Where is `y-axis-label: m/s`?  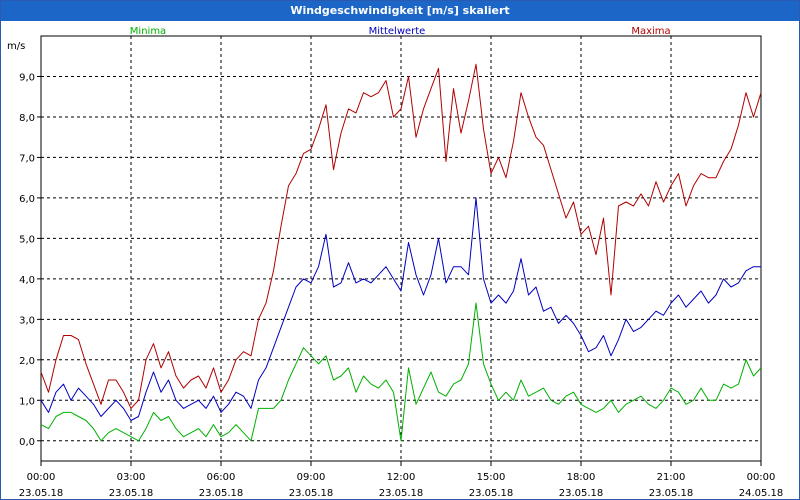 y-axis-label: m/s is located at coordinates (16, 46).